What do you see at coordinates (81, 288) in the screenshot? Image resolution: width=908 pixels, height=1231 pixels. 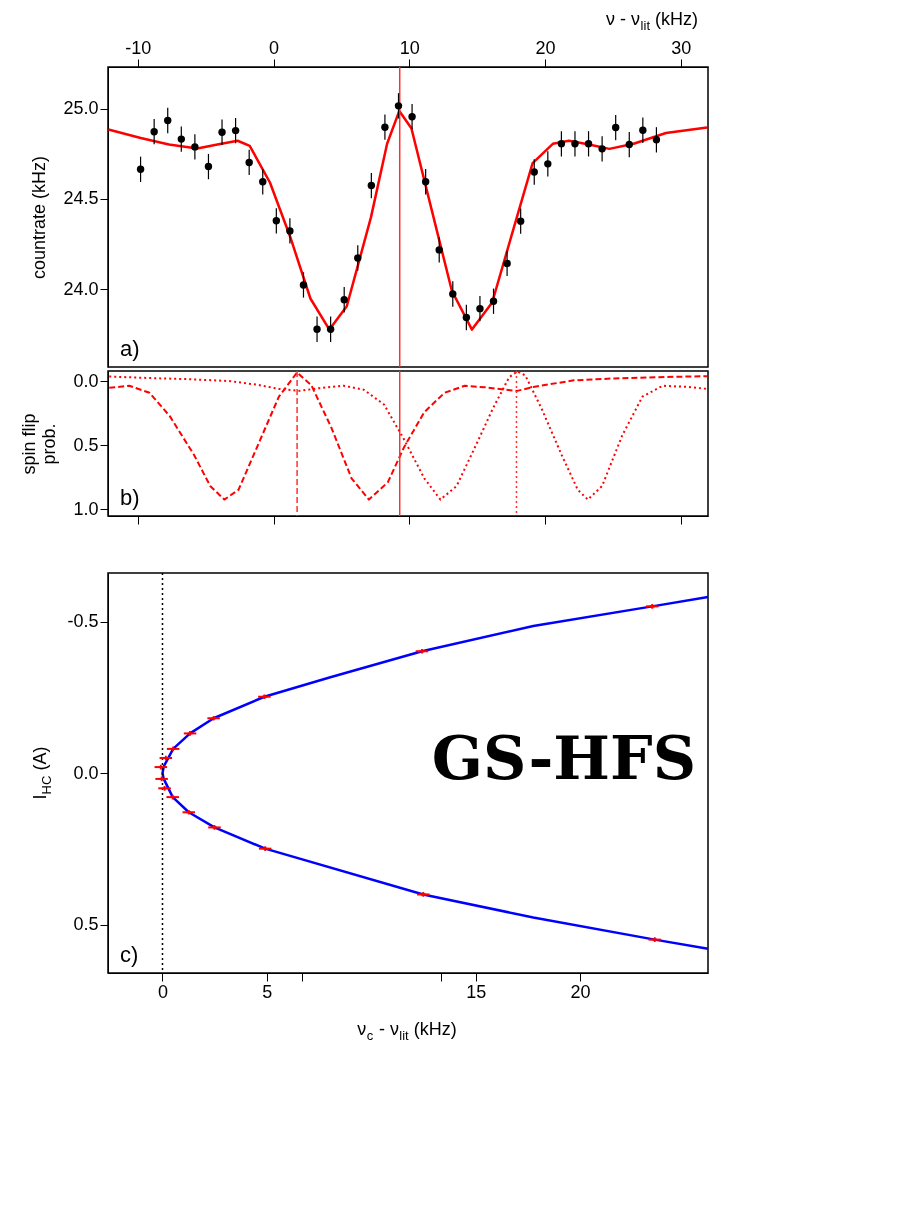 I see `y-tick-label: 24.0` at bounding box center [81, 288].